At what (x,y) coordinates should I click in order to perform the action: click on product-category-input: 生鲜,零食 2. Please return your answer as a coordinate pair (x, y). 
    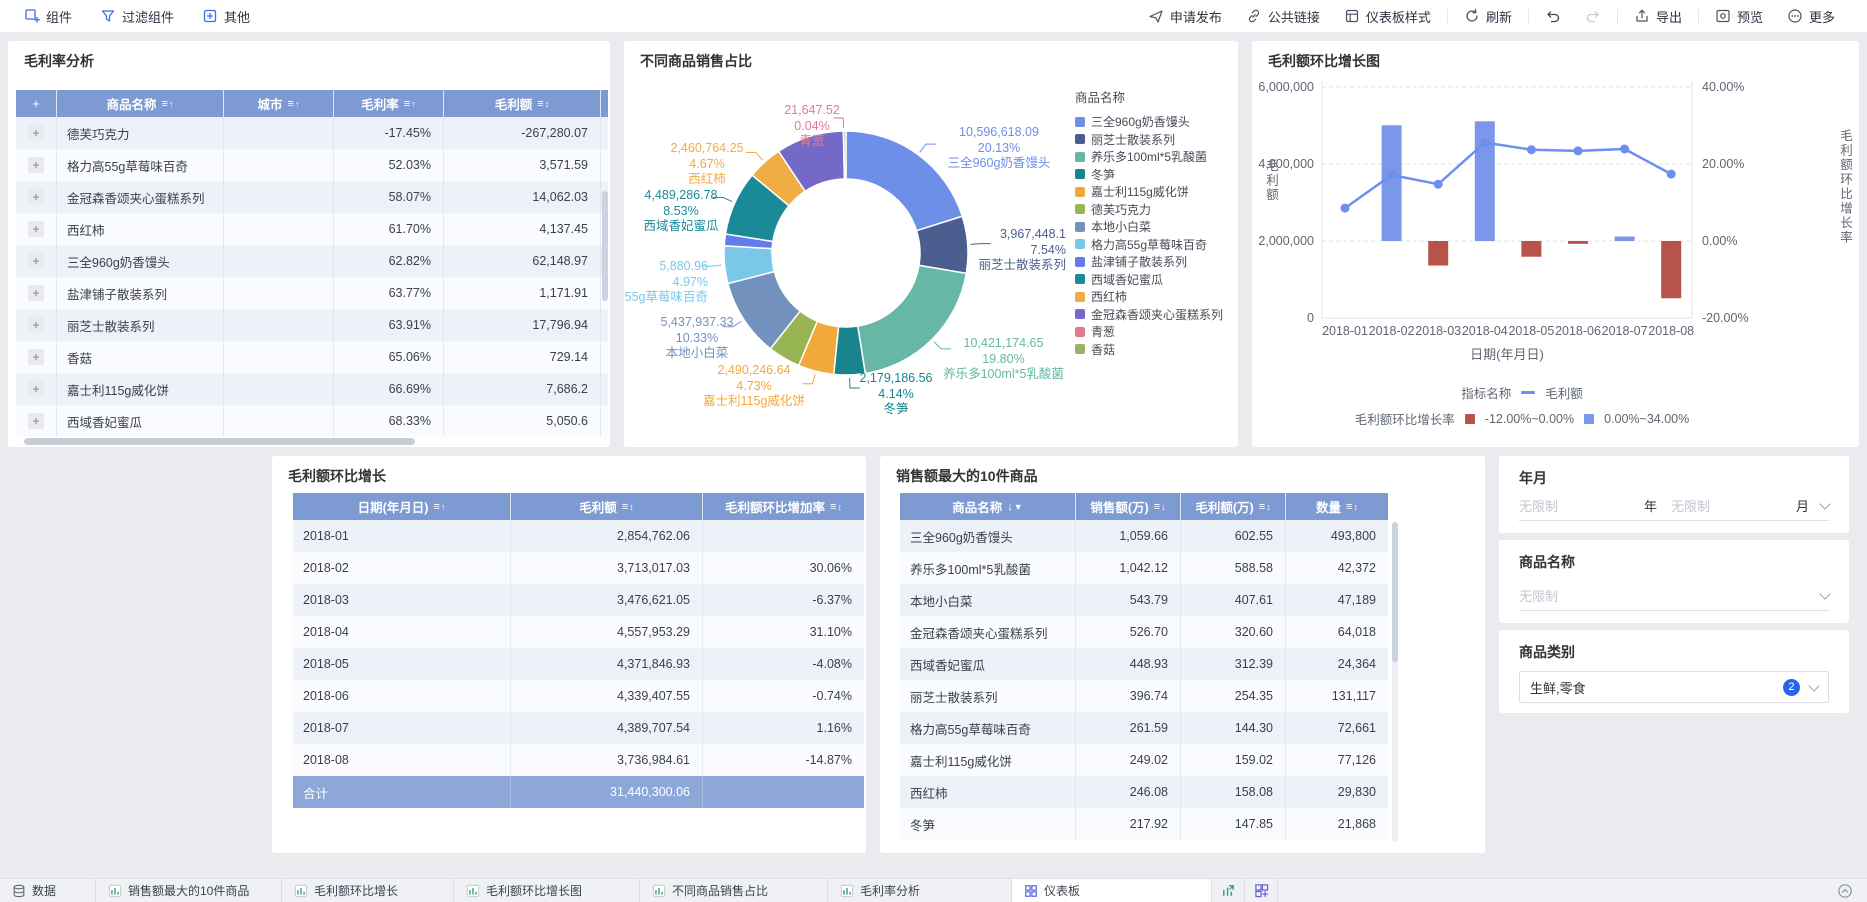
    Looking at the image, I should click on (1674, 687).